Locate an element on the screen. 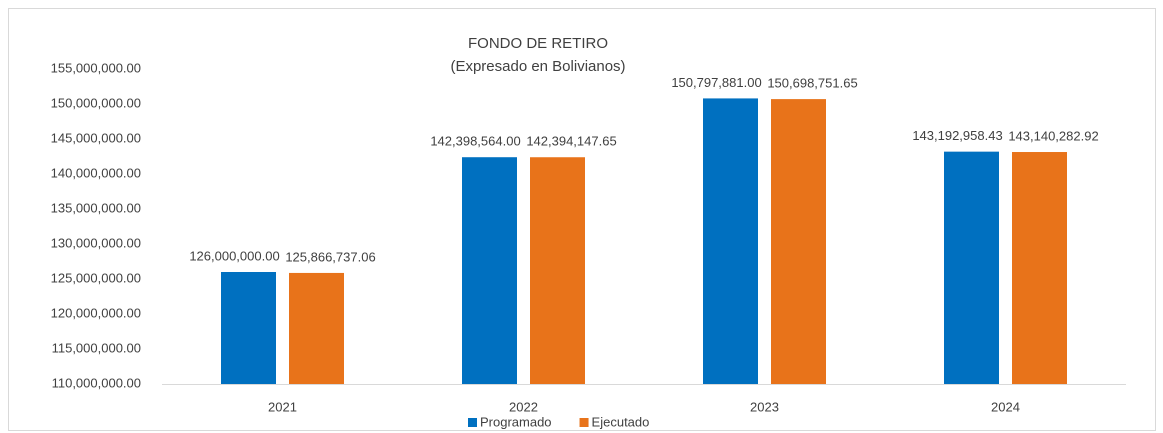 The width and height of the screenshot is (1163, 433). legend-label: Ejecutado is located at coordinates (621, 421).